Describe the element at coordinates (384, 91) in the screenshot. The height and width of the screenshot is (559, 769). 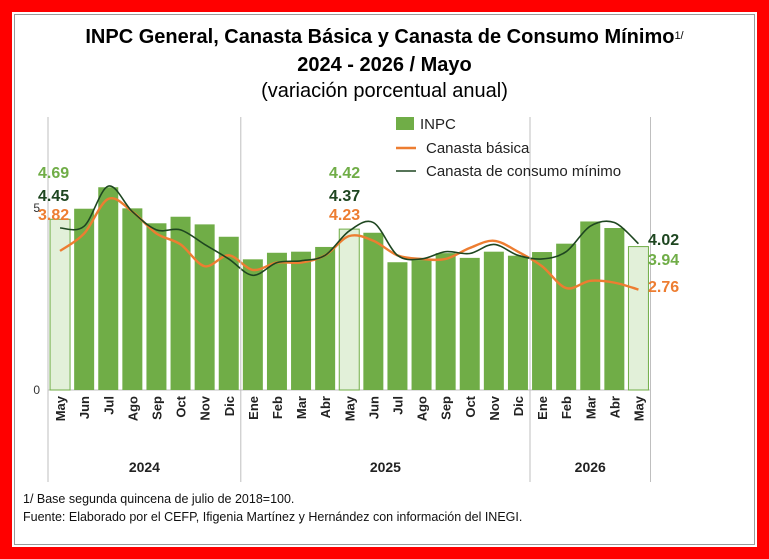
I see `chart-subtitle-units: (variación porcentual anual)` at that location.